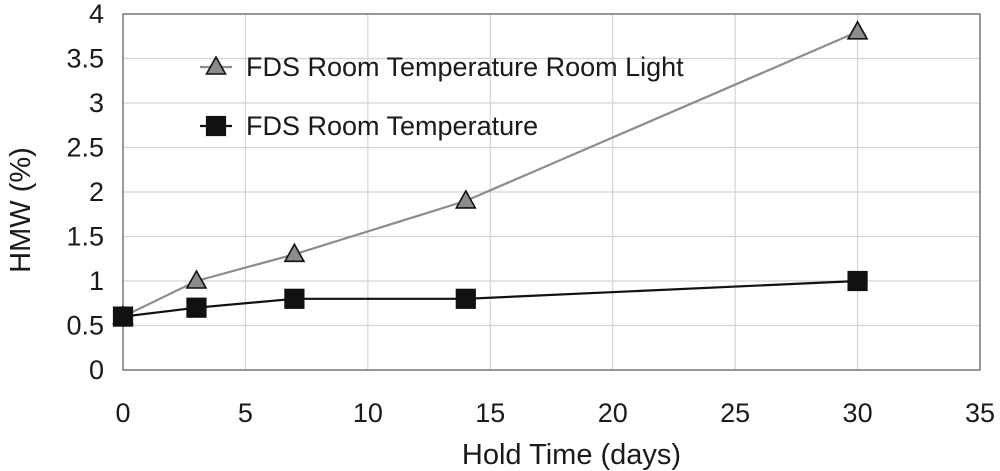 The image size is (1000, 471). I want to click on legend-item: FDS Room Temperature Room Light, so click(442, 67).